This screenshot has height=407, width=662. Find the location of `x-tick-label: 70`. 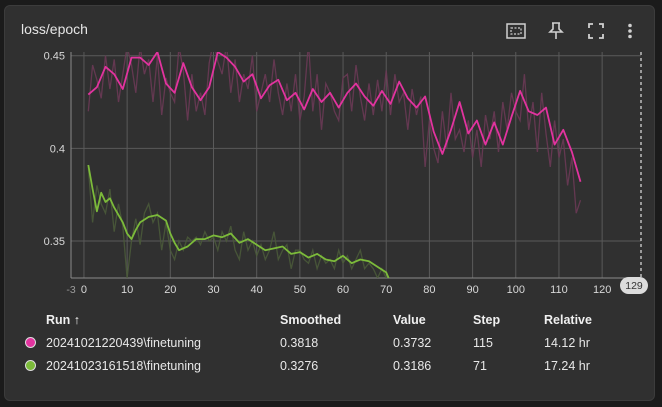

x-tick-label: 70 is located at coordinates (386, 290).